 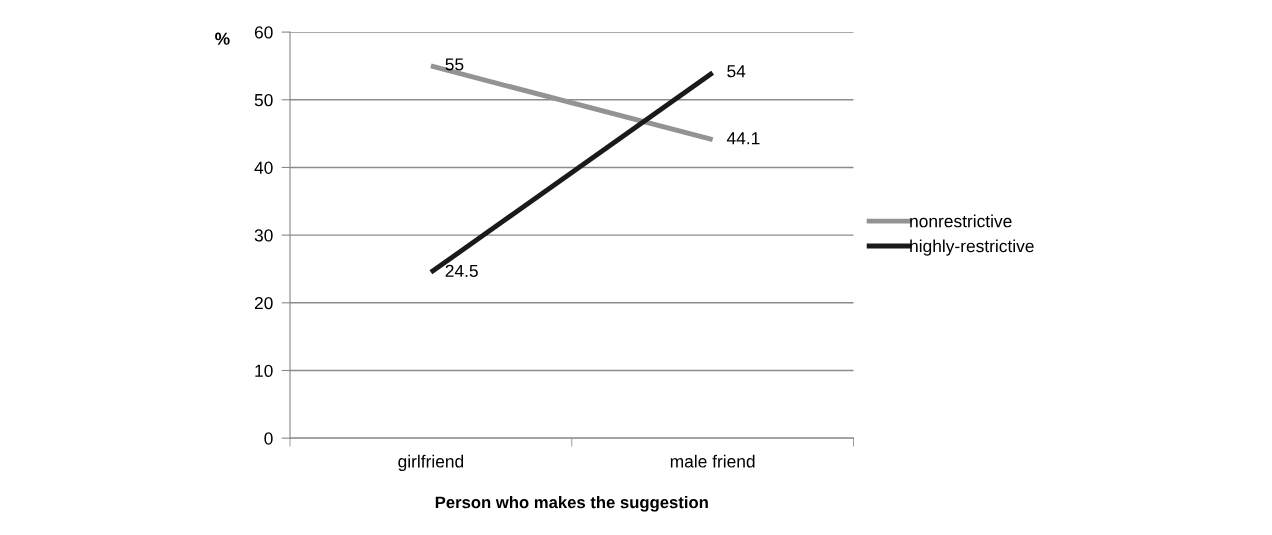 What do you see at coordinates (268, 438) in the screenshot?
I see `y-tick-label: 0` at bounding box center [268, 438].